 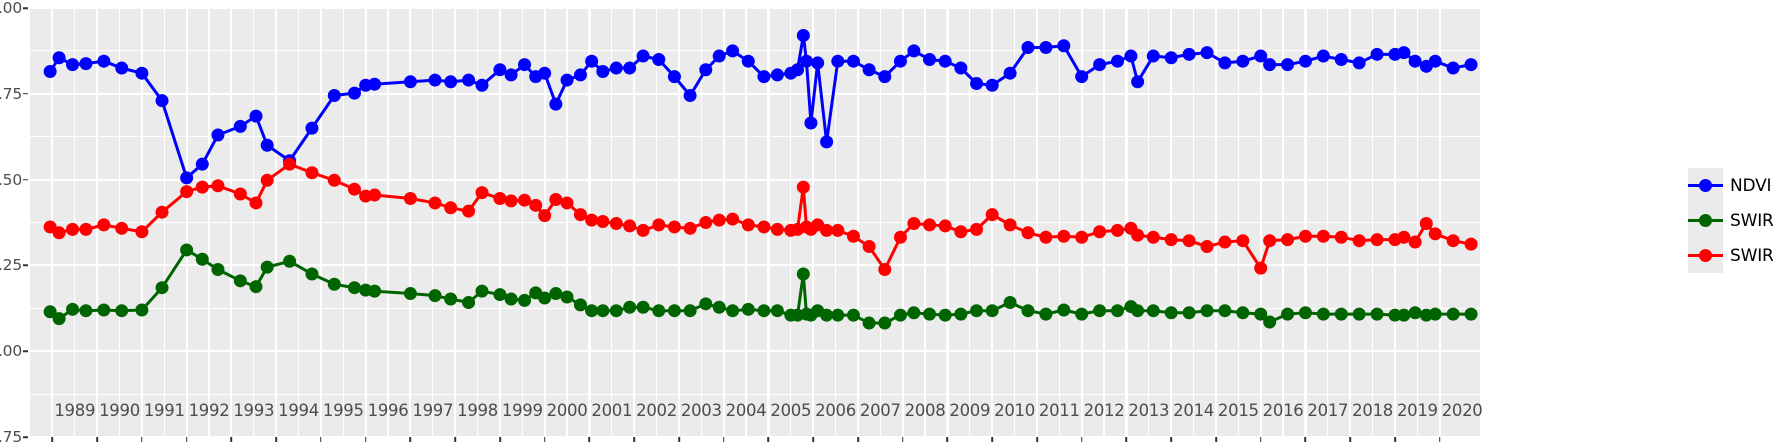 What do you see at coordinates (1193, 410) in the screenshot?
I see `x-tick-label: 2014` at bounding box center [1193, 410].